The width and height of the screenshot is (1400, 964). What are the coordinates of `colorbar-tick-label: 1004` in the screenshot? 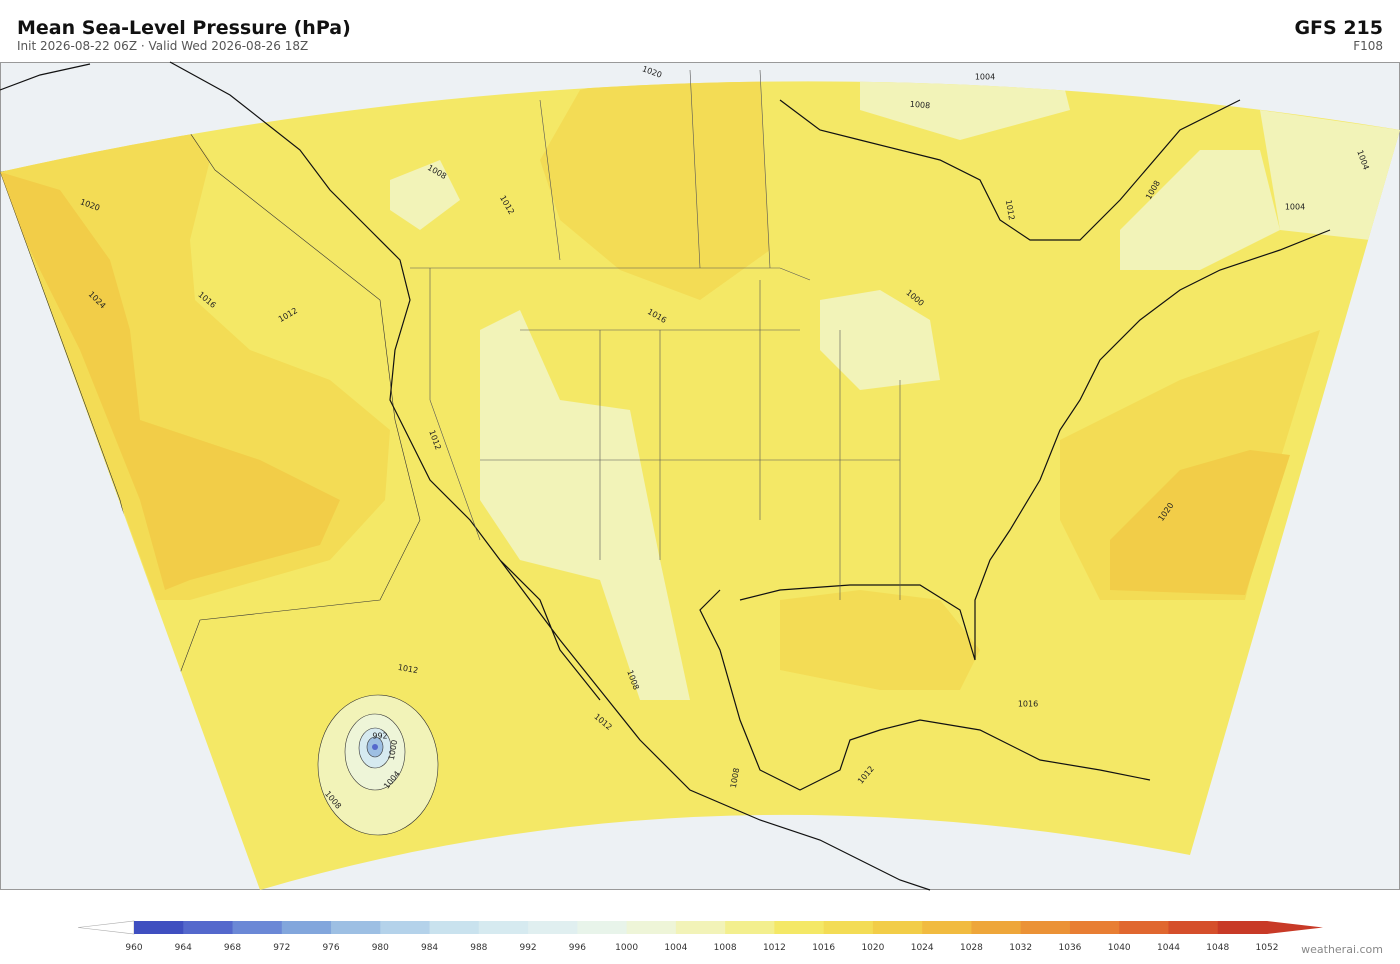 It's located at (675, 948).